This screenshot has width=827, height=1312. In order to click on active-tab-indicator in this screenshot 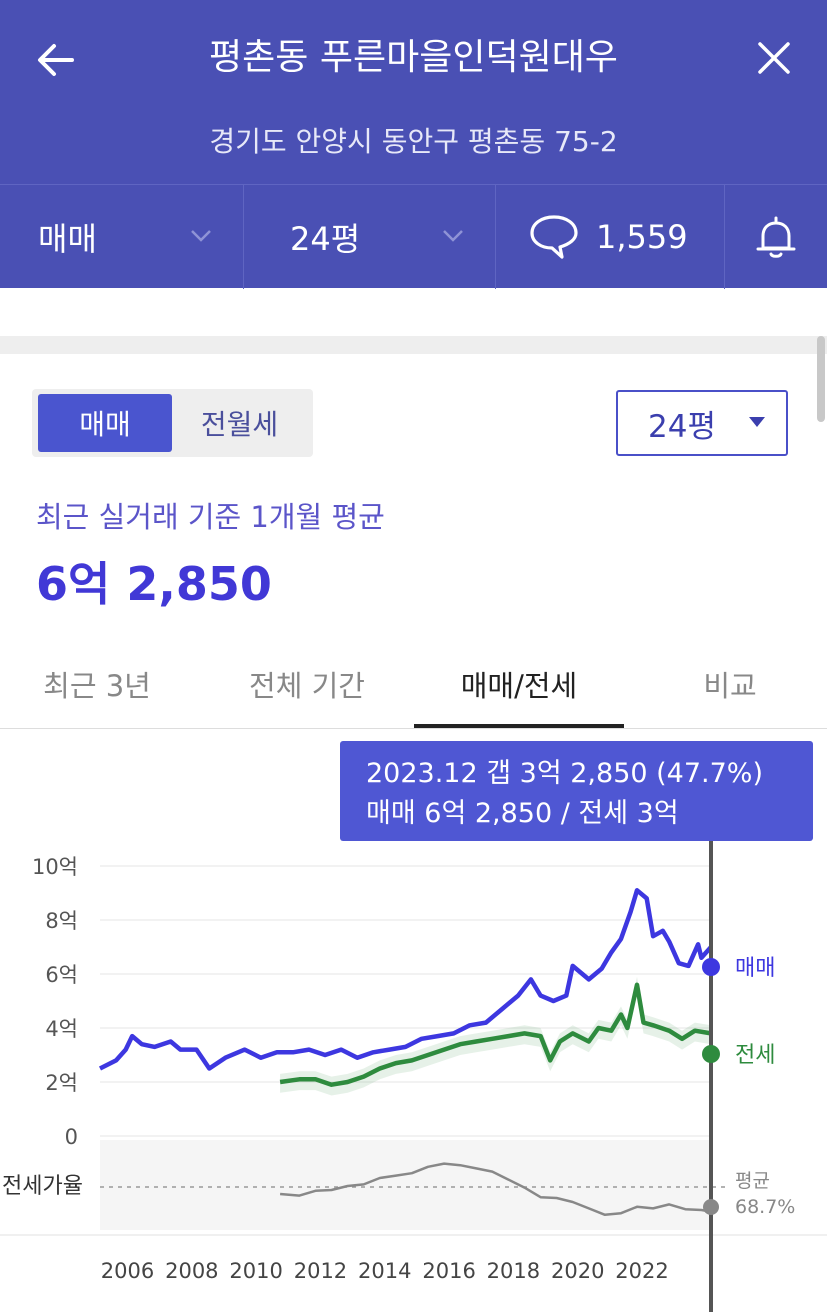, I will do `click(519, 726)`.